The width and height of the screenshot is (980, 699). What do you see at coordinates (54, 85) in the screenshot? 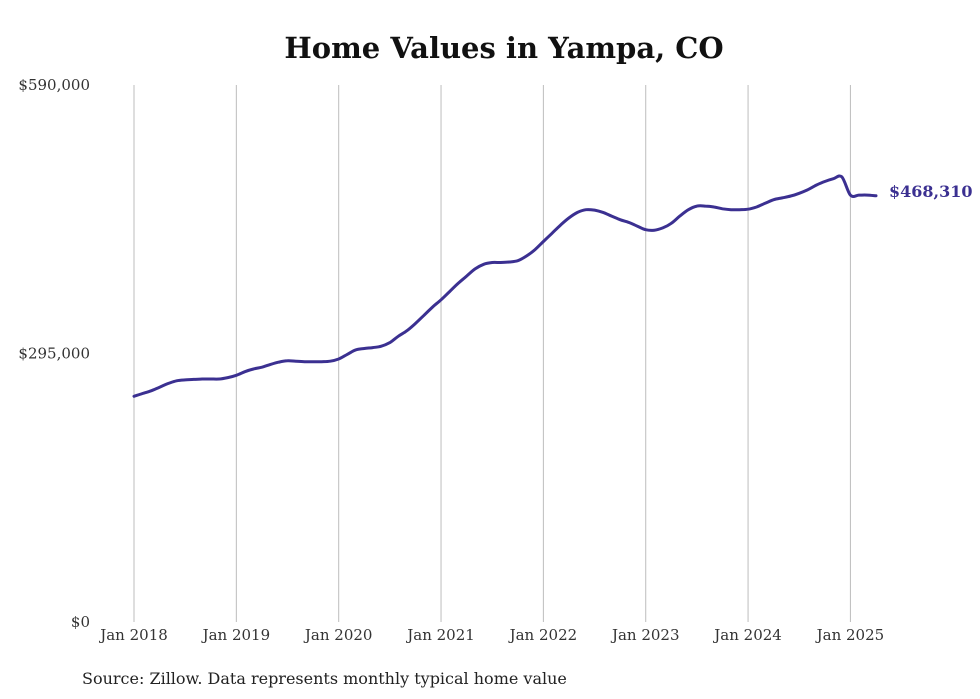
I see `y-tick-label: $590,000` at bounding box center [54, 85].